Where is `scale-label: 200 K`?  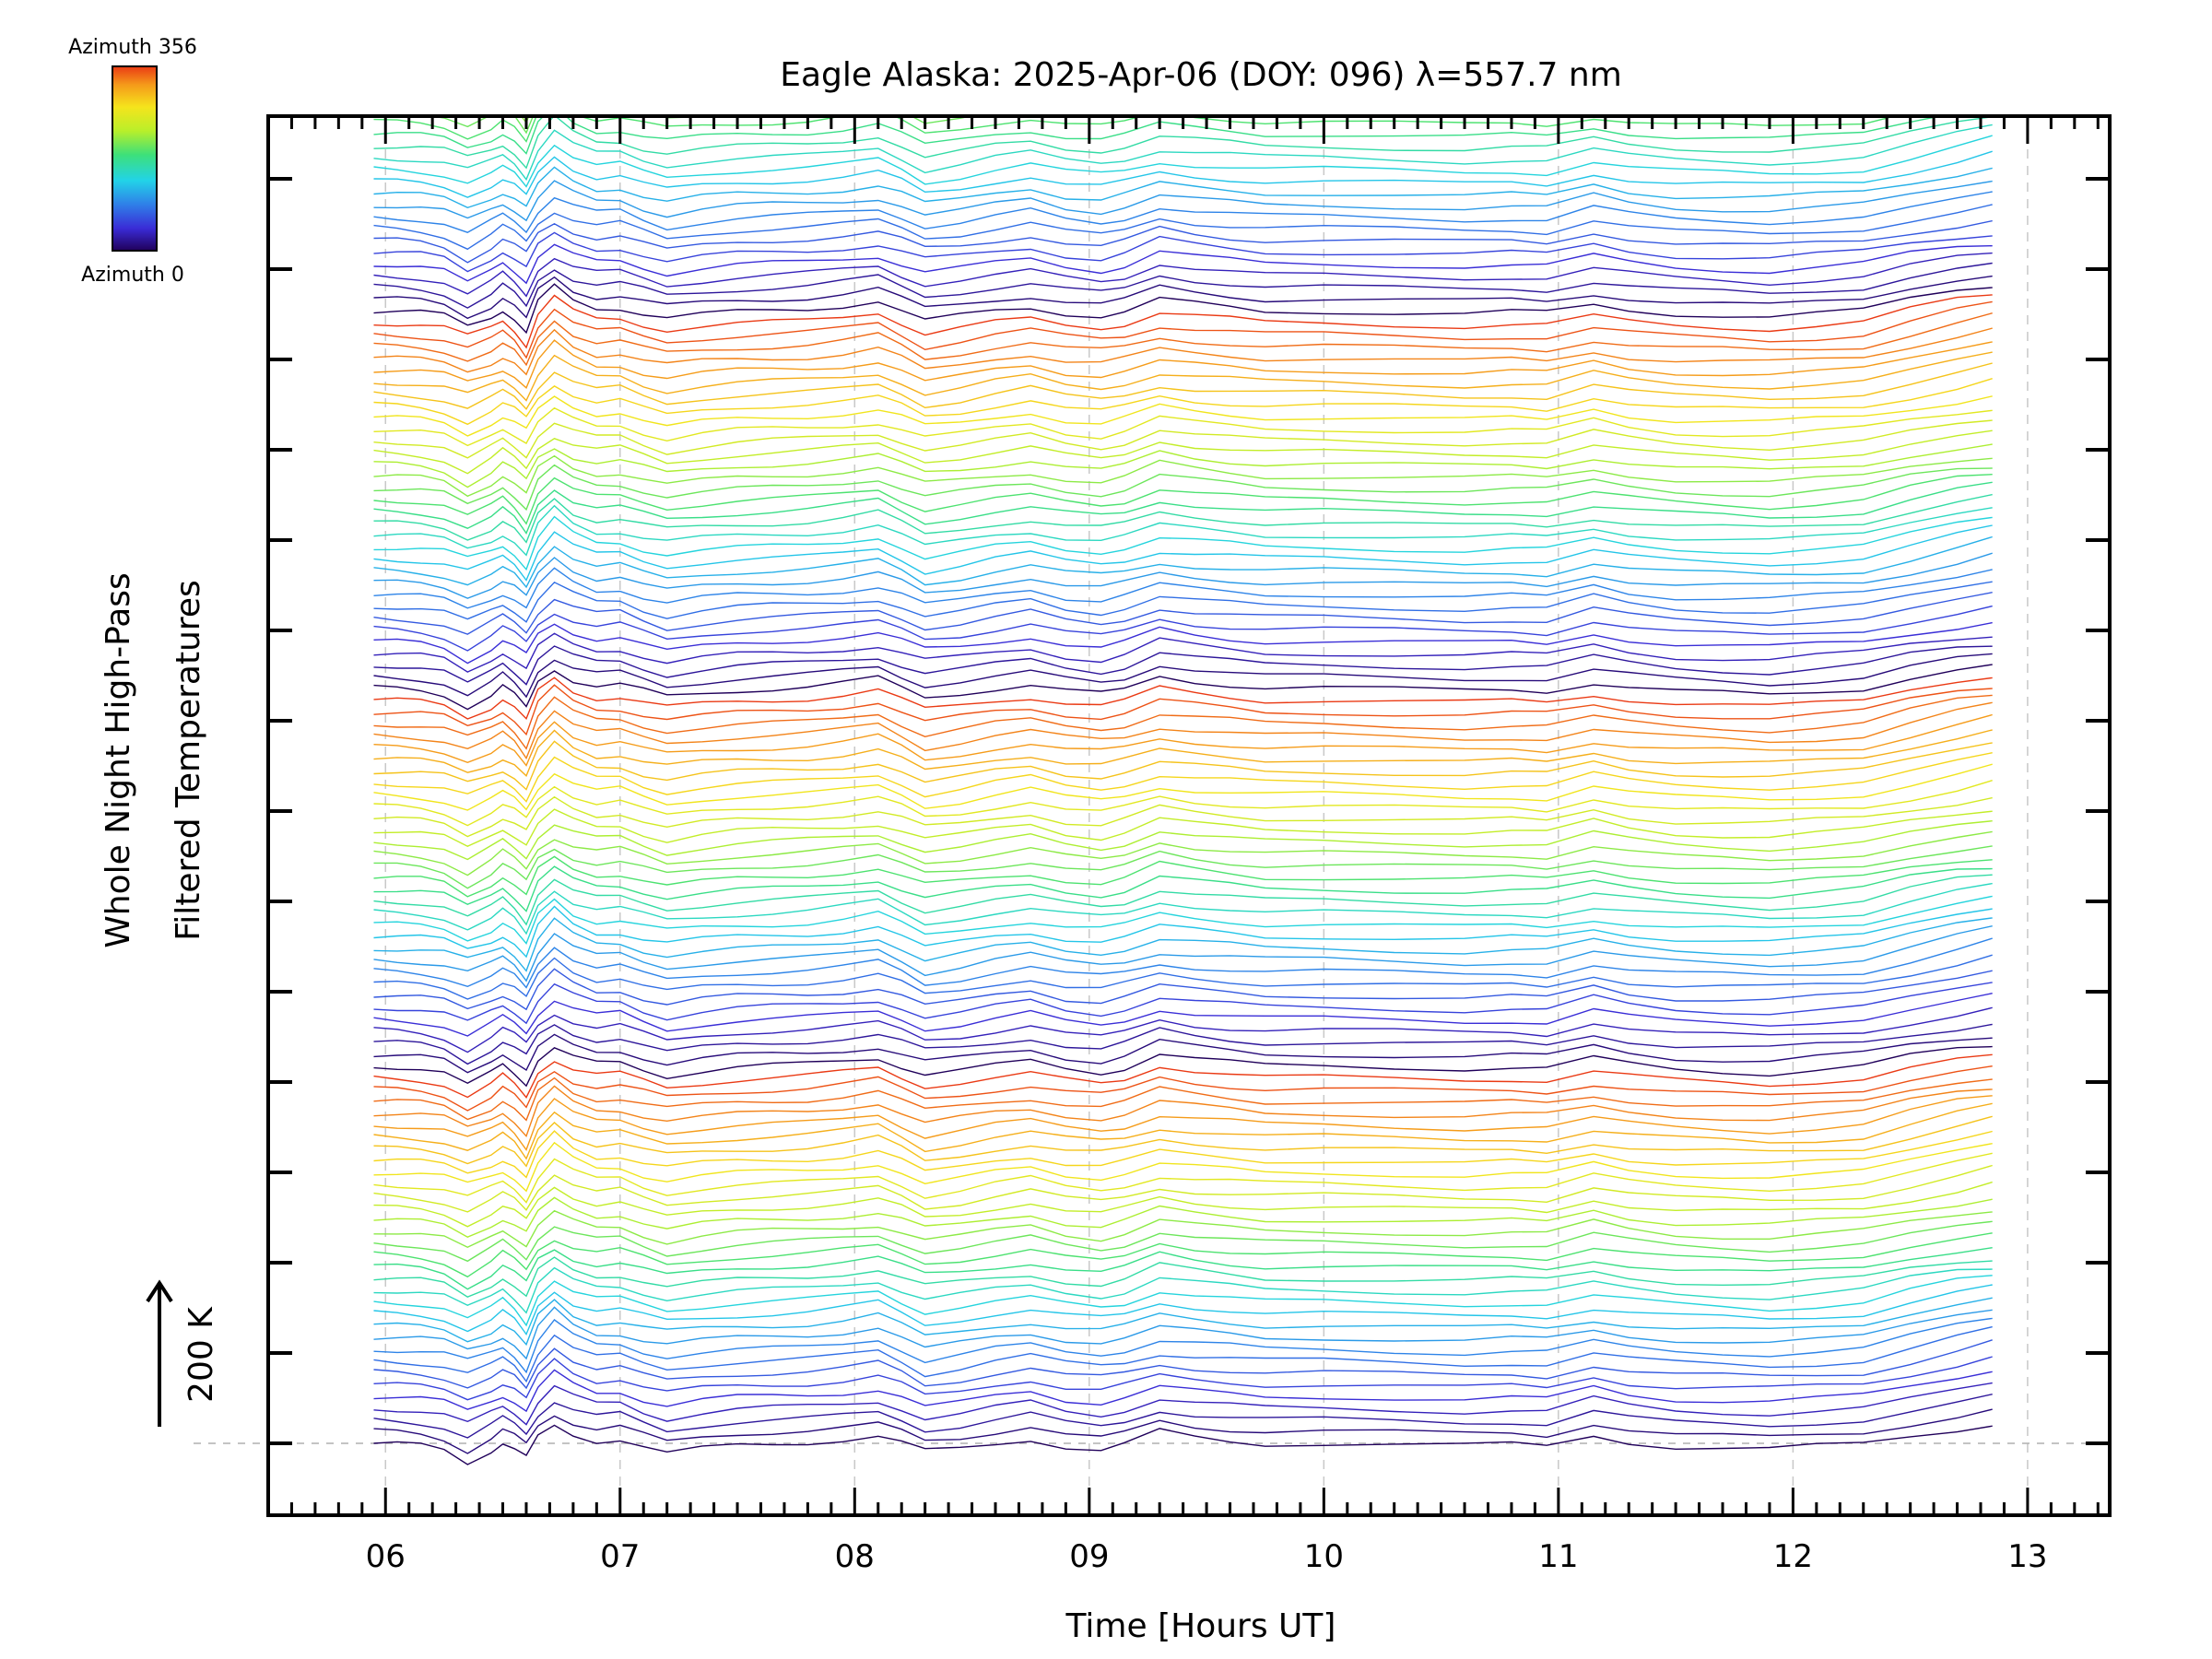
scale-label: 200 K is located at coordinates (201, 1354).